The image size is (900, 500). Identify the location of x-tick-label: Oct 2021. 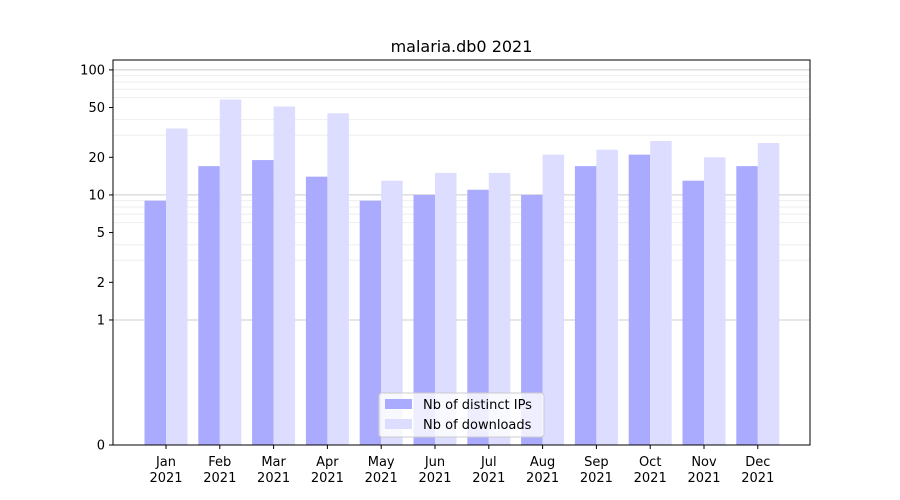
(650, 470).